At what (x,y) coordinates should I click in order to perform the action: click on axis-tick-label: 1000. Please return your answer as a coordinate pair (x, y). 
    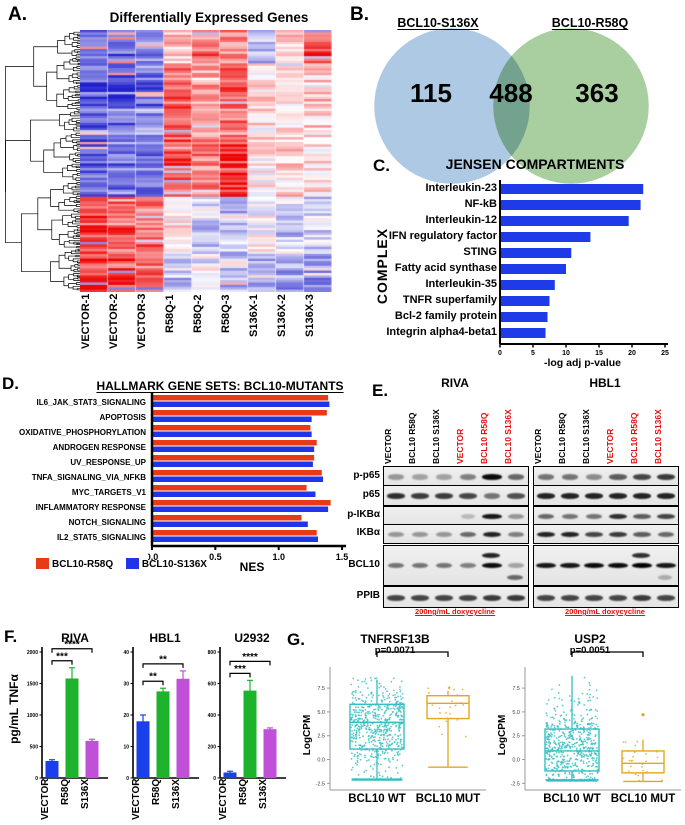
    Looking at the image, I should click on (32, 716).